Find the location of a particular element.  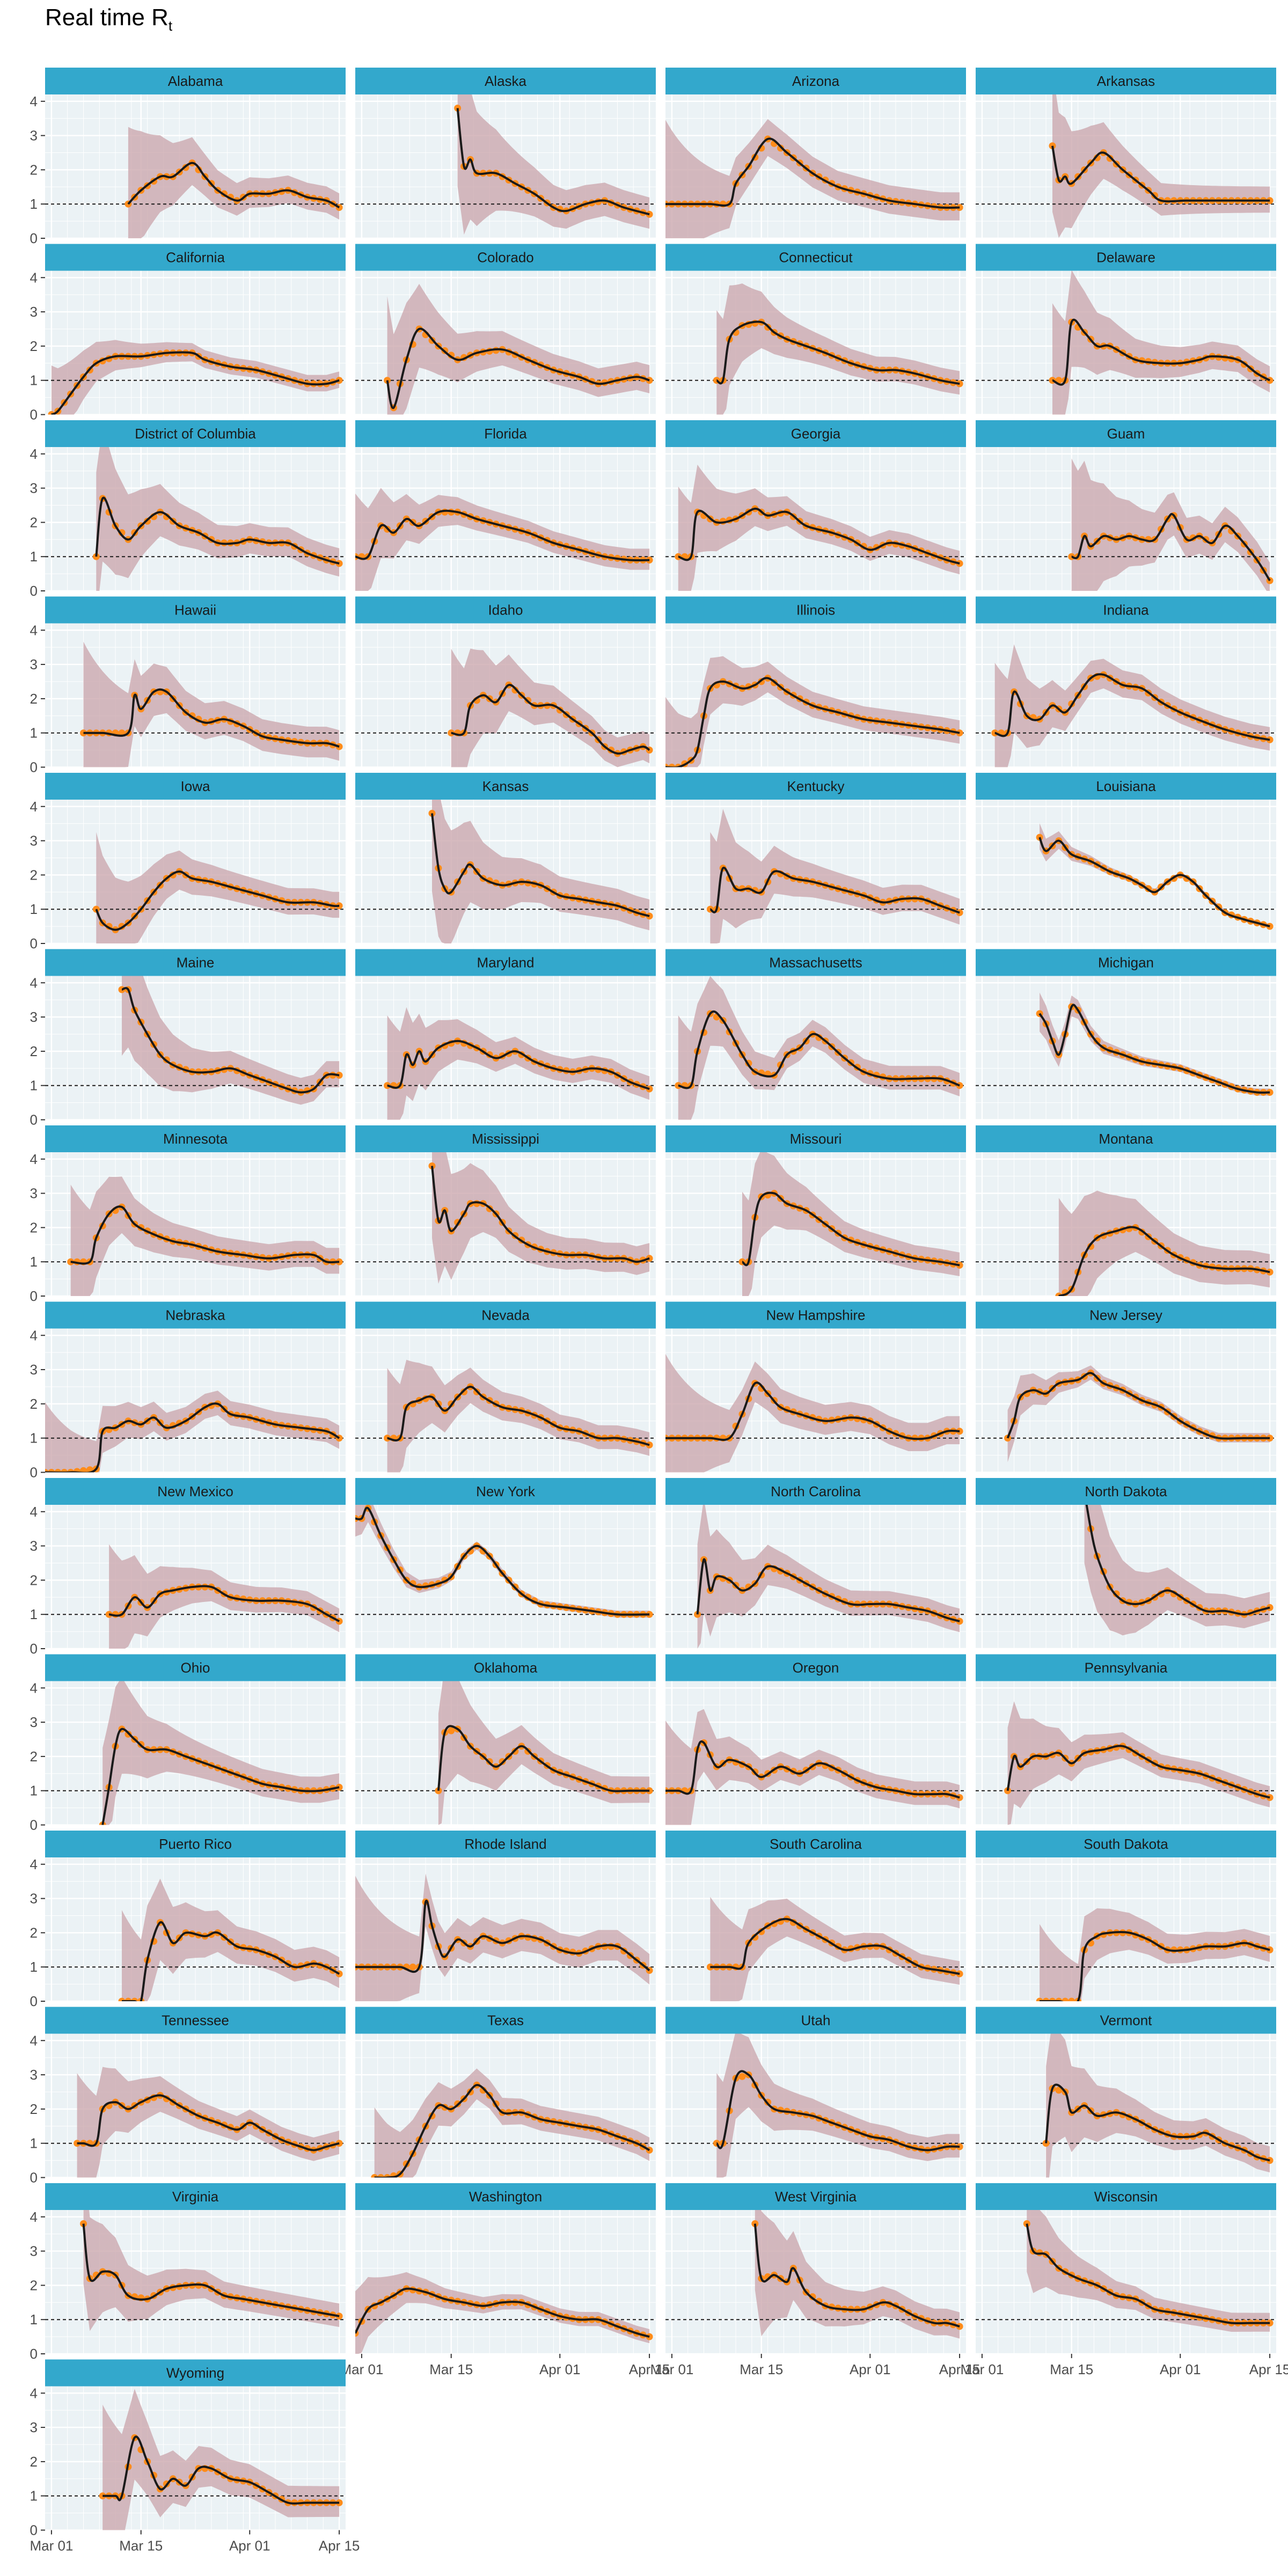

facet-strip-label: Indiana is located at coordinates (1126, 610).